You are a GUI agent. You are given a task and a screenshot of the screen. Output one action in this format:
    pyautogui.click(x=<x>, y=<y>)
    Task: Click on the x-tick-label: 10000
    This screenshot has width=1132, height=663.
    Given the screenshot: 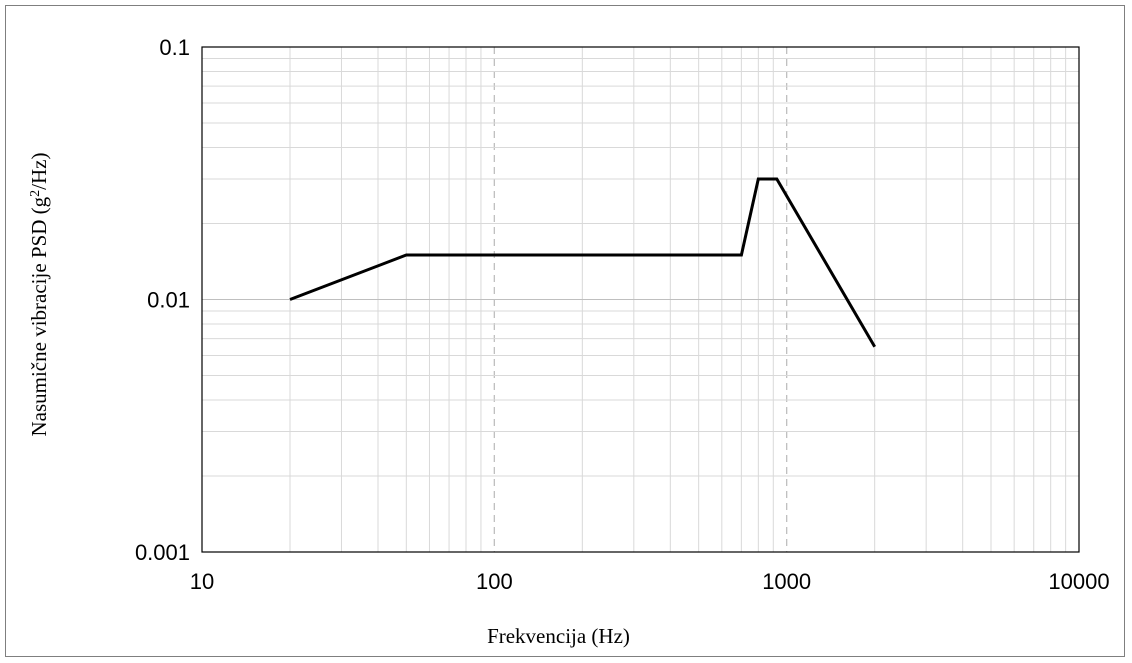 What is the action you would take?
    pyautogui.click(x=1078, y=581)
    